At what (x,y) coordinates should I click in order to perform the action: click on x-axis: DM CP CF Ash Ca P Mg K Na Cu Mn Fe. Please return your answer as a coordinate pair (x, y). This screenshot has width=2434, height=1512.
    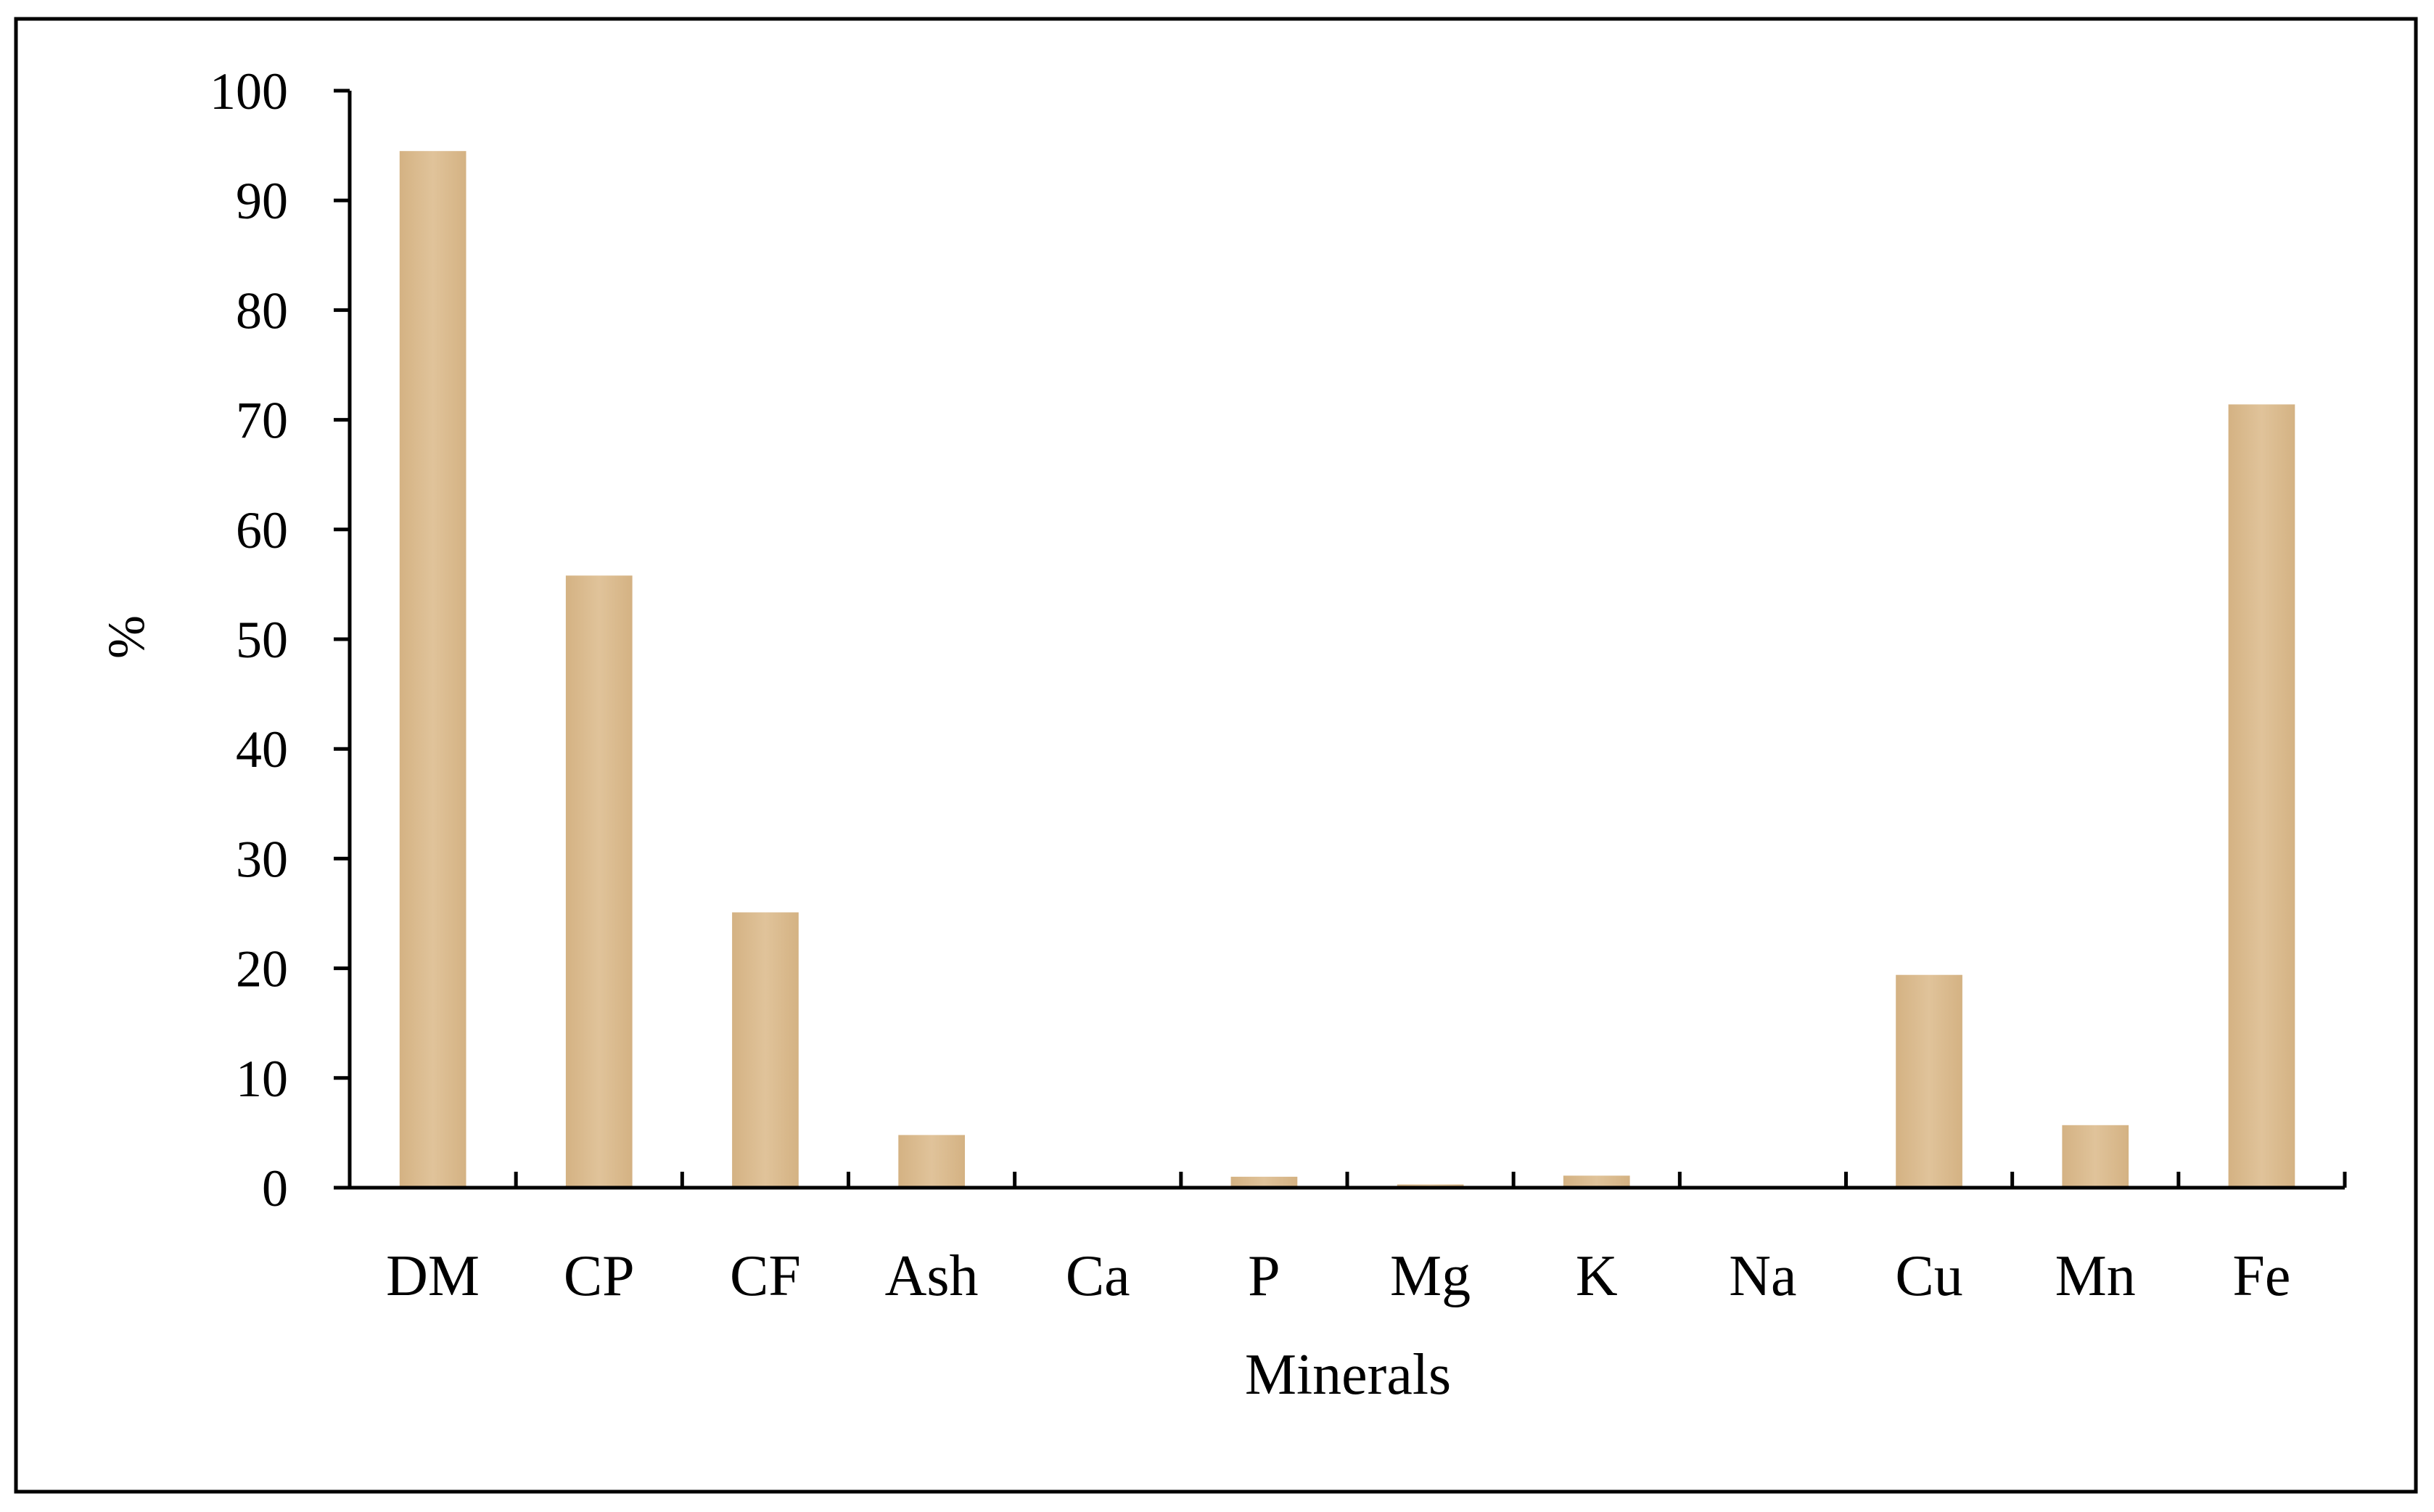
    Looking at the image, I should click on (1347, 1240).